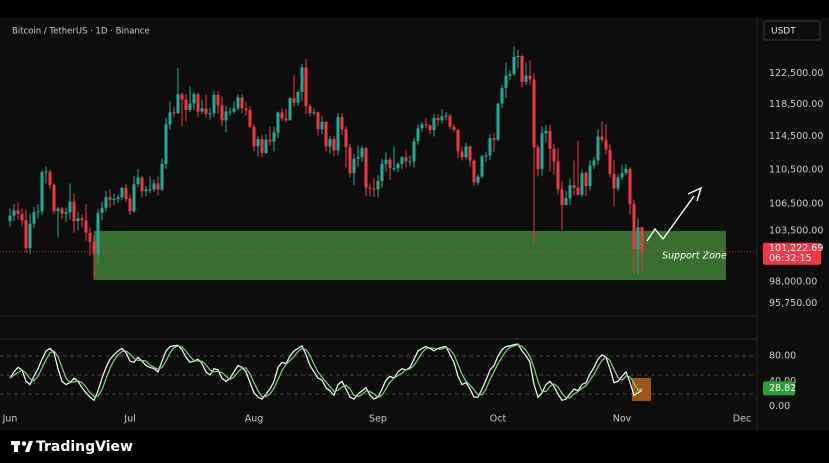 This screenshot has width=829, height=463. I want to click on zone-label: Support Zone, so click(694, 256).